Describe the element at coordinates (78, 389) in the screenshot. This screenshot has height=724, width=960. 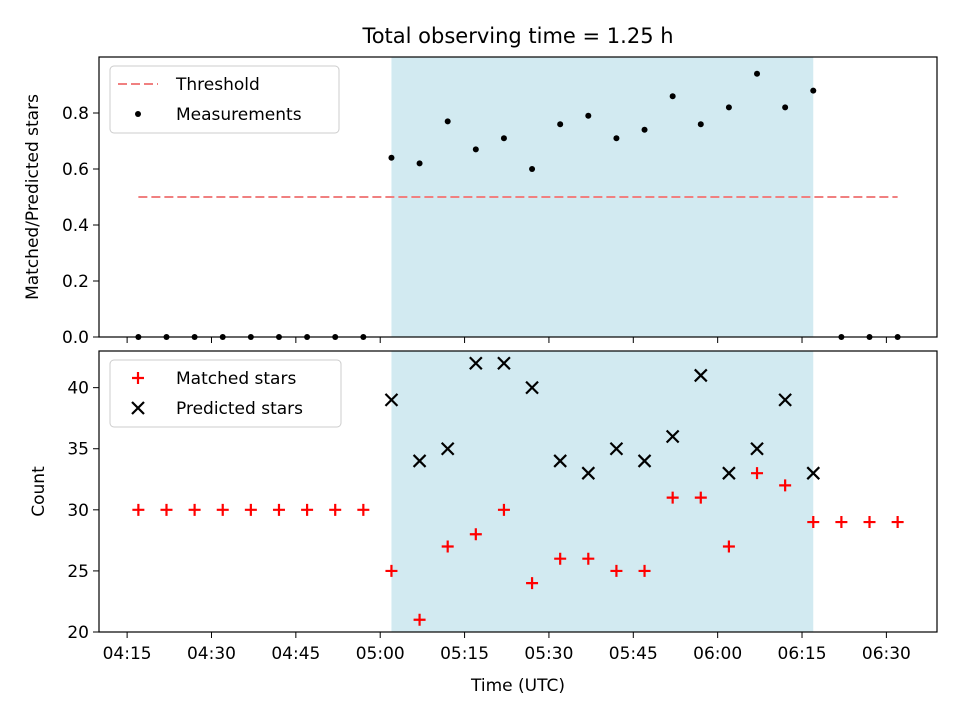
I see `y-tick-label: 40` at that location.